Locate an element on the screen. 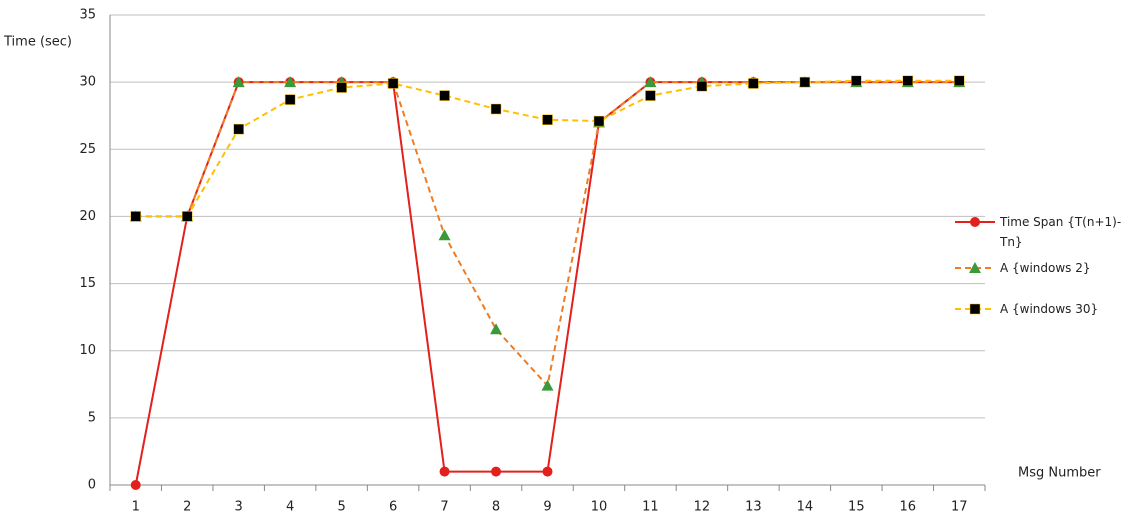 The width and height of the screenshot is (1140, 518). x-tick-label: 15 is located at coordinates (856, 507).